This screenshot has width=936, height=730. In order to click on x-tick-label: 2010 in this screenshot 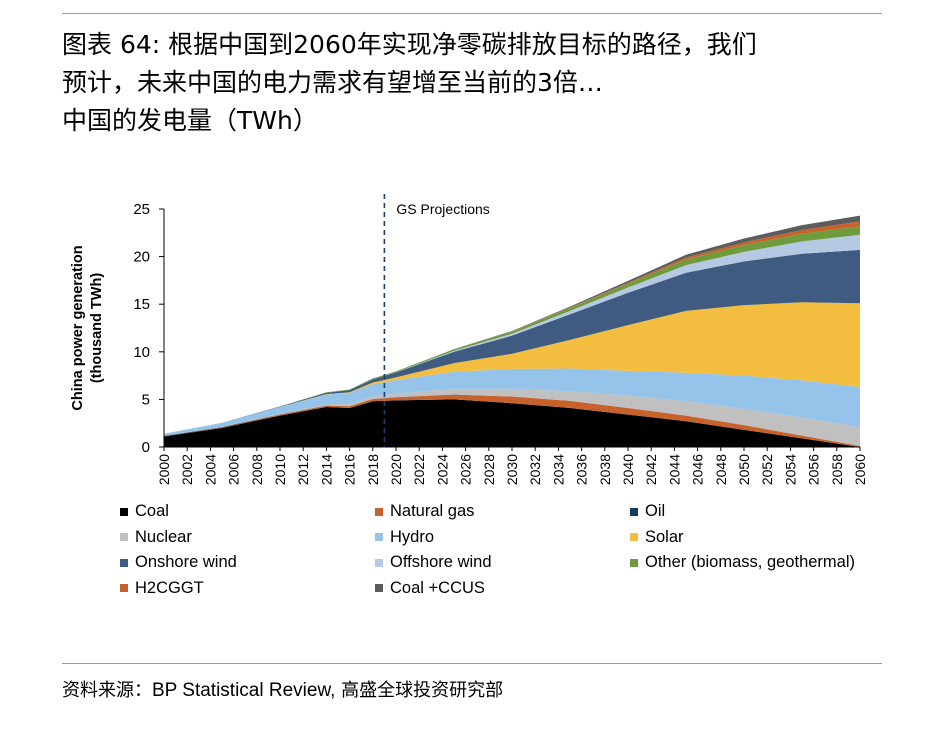, I will do `click(280, 469)`.